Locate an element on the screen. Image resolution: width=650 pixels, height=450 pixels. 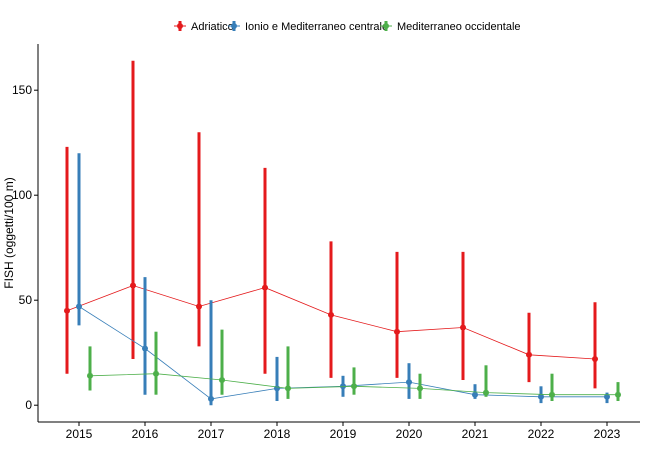
legend-item: Ionio e Mediterraneo centrale is located at coordinates (308, 27).